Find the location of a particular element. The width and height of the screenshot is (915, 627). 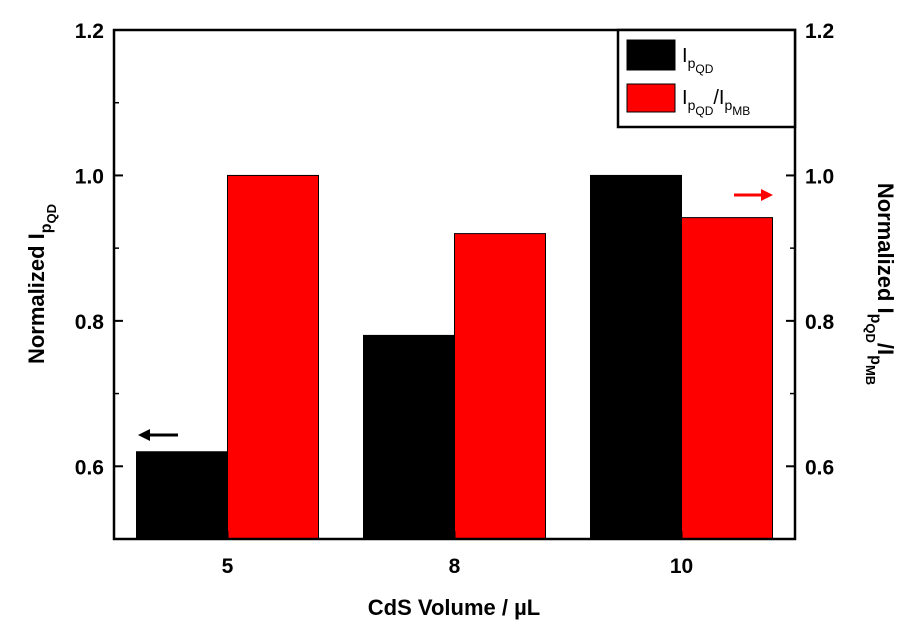

x-tick-label: 8 is located at coordinates (455, 566).